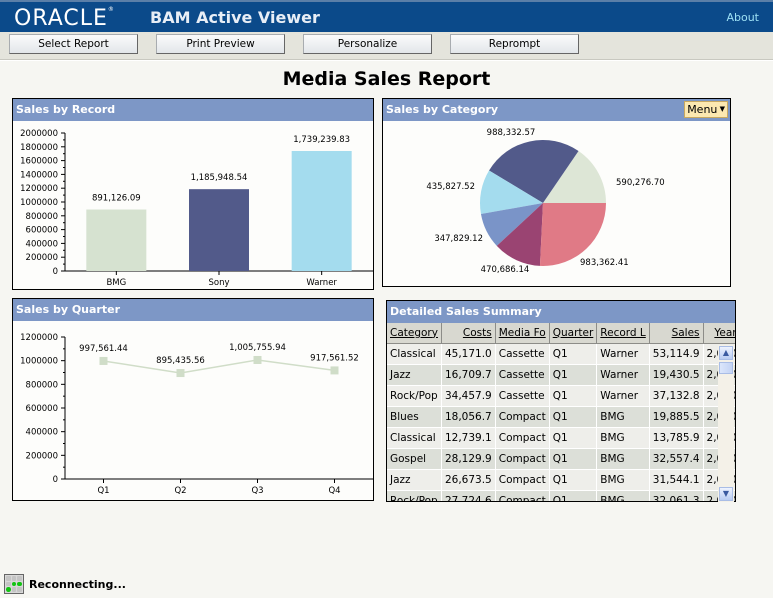 The image size is (773, 598). What do you see at coordinates (522, 333) in the screenshot?
I see `column-header: Media Fo` at bounding box center [522, 333].